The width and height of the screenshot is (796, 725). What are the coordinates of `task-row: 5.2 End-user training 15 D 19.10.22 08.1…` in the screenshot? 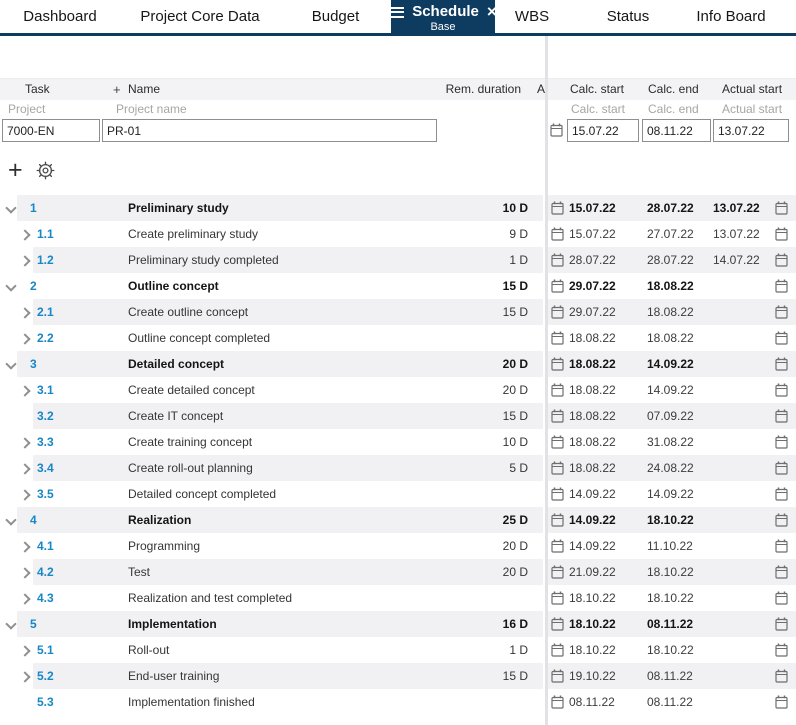 It's located at (398, 676).